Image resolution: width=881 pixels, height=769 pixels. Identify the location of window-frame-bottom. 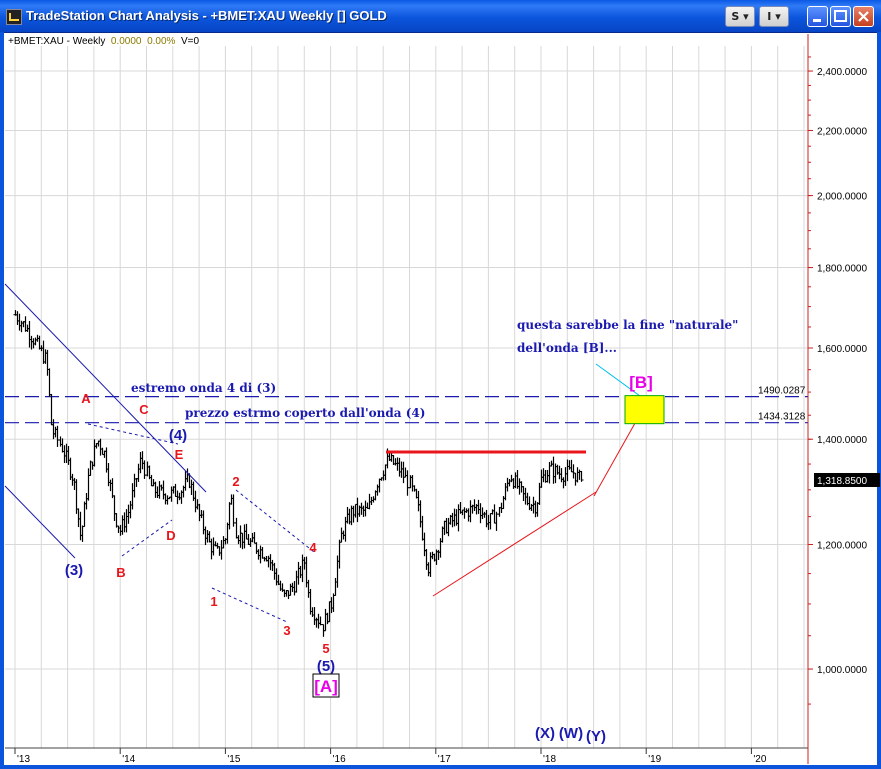
(440, 767).